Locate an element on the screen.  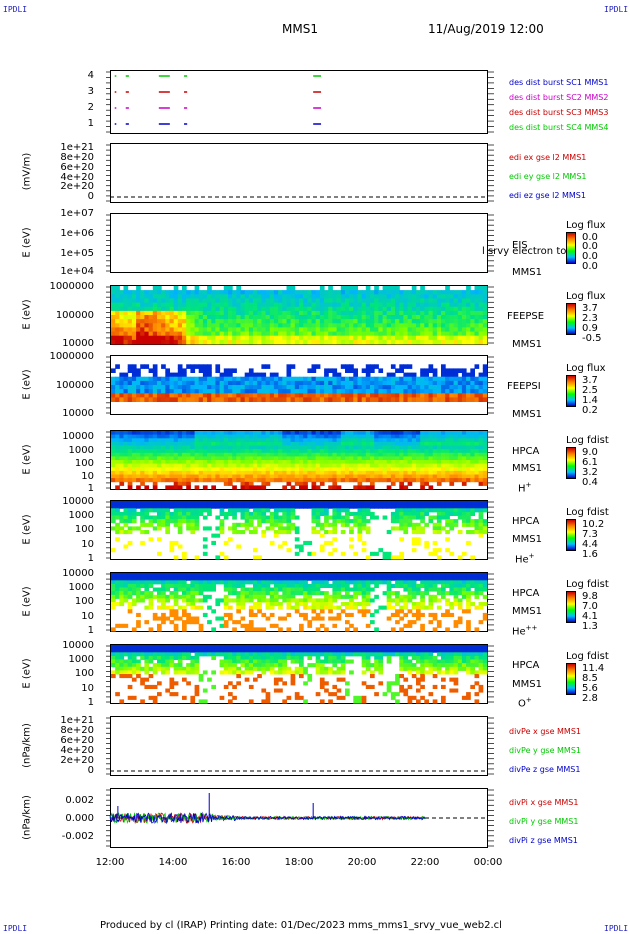
ytick: -0.002 is located at coordinates (77, 836).